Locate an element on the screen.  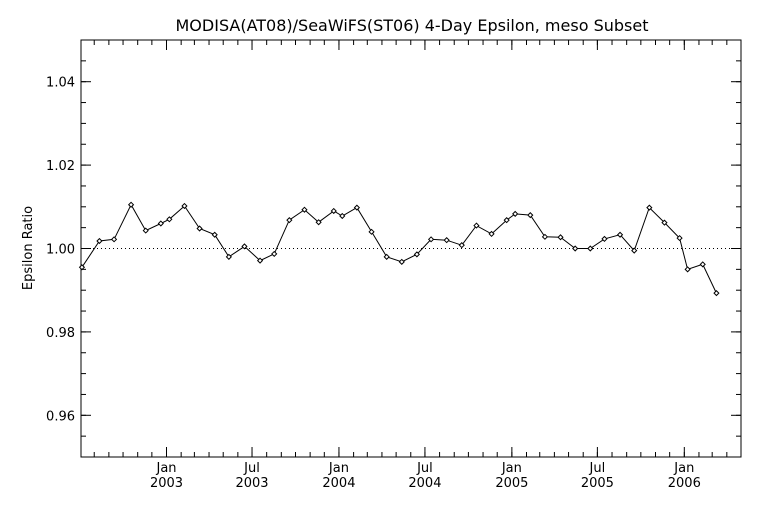
x-tick-label-year: 2006 is located at coordinates (684, 483).